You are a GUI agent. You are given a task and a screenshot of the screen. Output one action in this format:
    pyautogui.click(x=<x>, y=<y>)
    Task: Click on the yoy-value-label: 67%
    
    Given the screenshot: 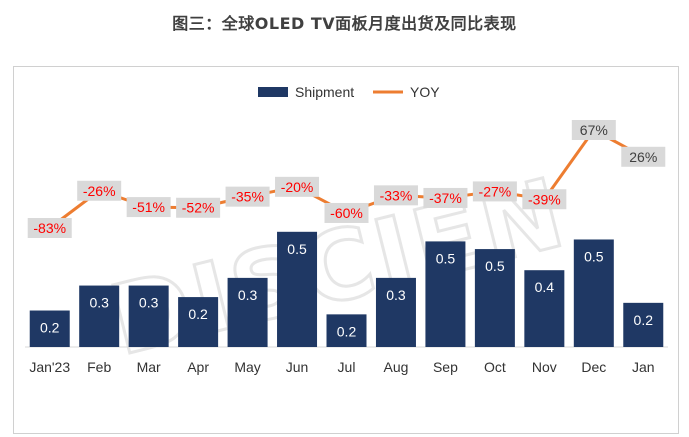 What is the action you would take?
    pyautogui.click(x=594, y=130)
    